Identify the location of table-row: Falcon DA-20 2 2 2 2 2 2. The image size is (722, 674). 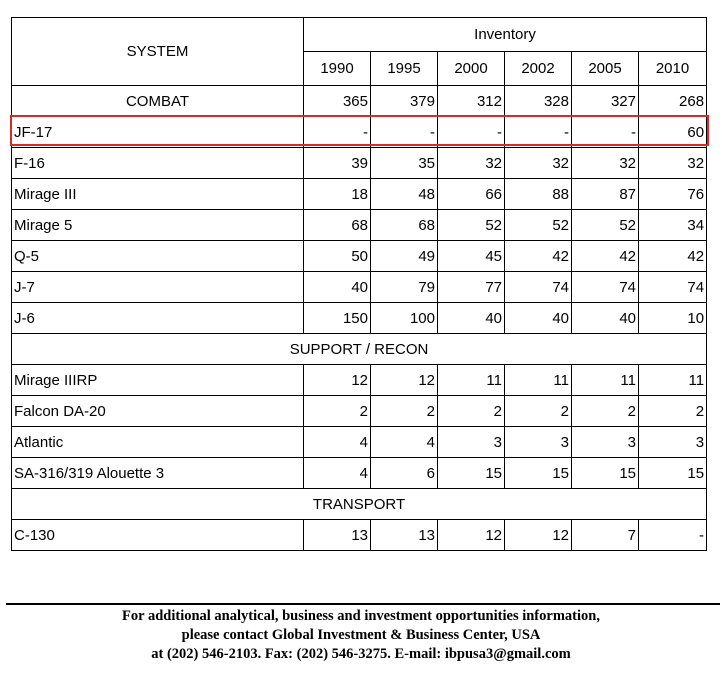
(359, 411).